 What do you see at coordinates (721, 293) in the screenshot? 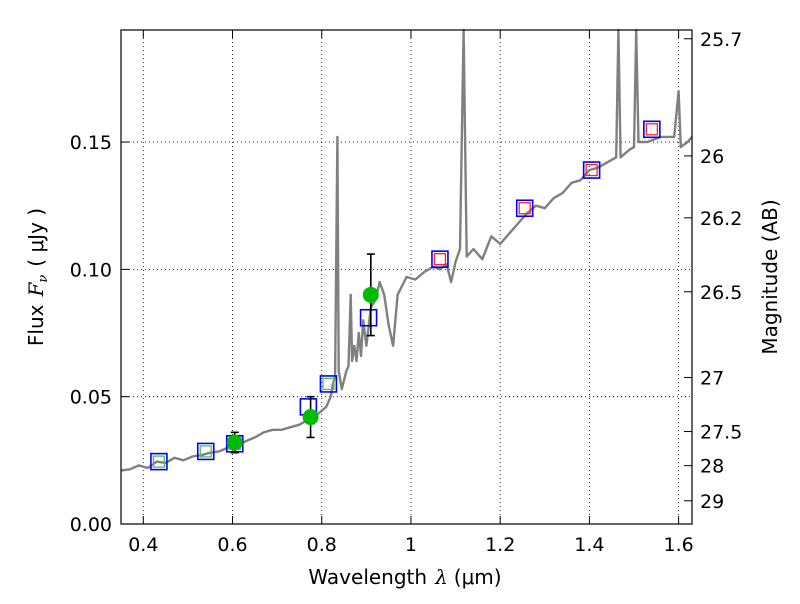
I see `y2-tick-label: 26.5` at bounding box center [721, 293].